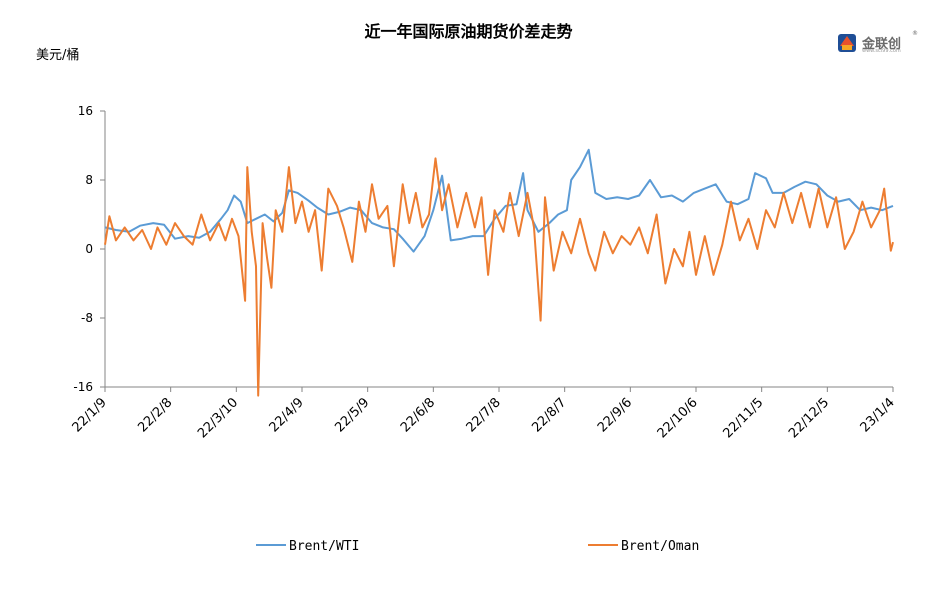 This screenshot has width=937, height=601. Describe the element at coordinates (89, 249) in the screenshot. I see `y-tick-label: 0` at that location.